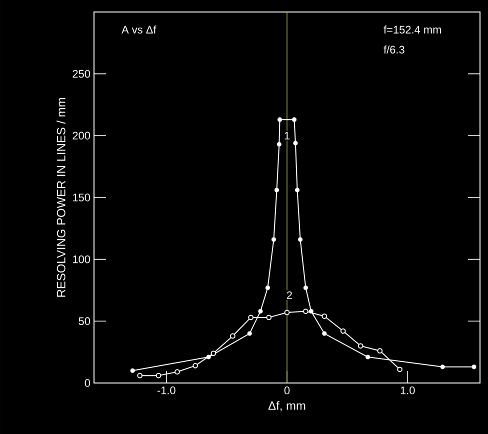 The width and height of the screenshot is (488, 434). Describe the element at coordinates (61, 197) in the screenshot. I see `y-axis-title: RESOLVING POWER IN LINES / mm` at that location.